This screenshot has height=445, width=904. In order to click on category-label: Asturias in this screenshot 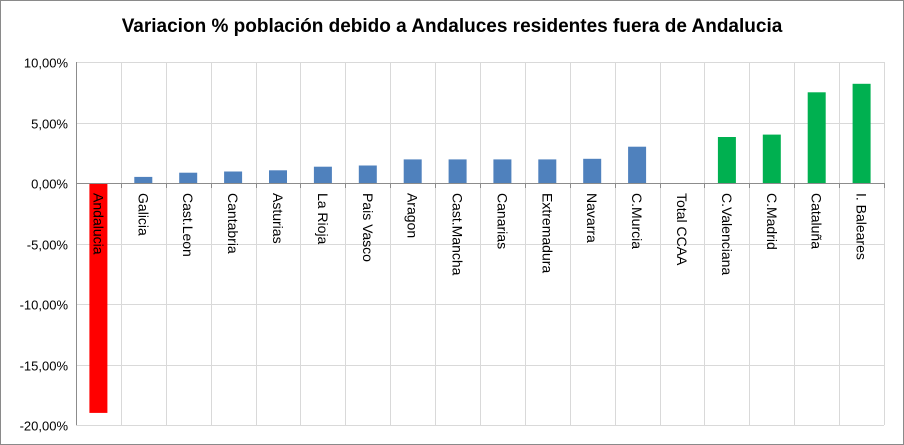, I will do `click(278, 218)`.